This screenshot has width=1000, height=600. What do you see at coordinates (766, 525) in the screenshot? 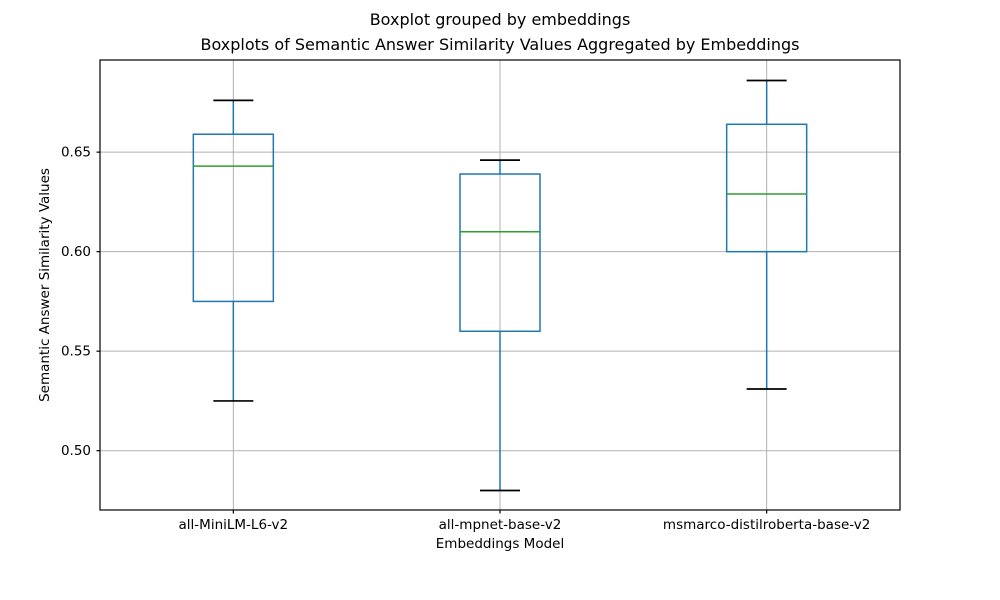
I see `x-tick-label: msmarco-distilroberta-base-v2` at bounding box center [766, 525].